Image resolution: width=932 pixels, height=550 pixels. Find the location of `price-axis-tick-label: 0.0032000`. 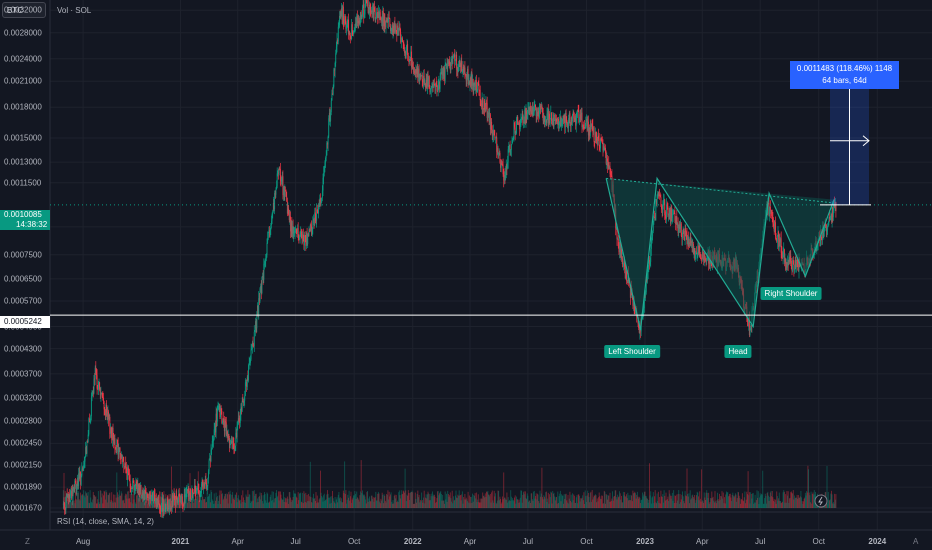

price-axis-tick-label: 0.0032000 is located at coordinates (23, 10).